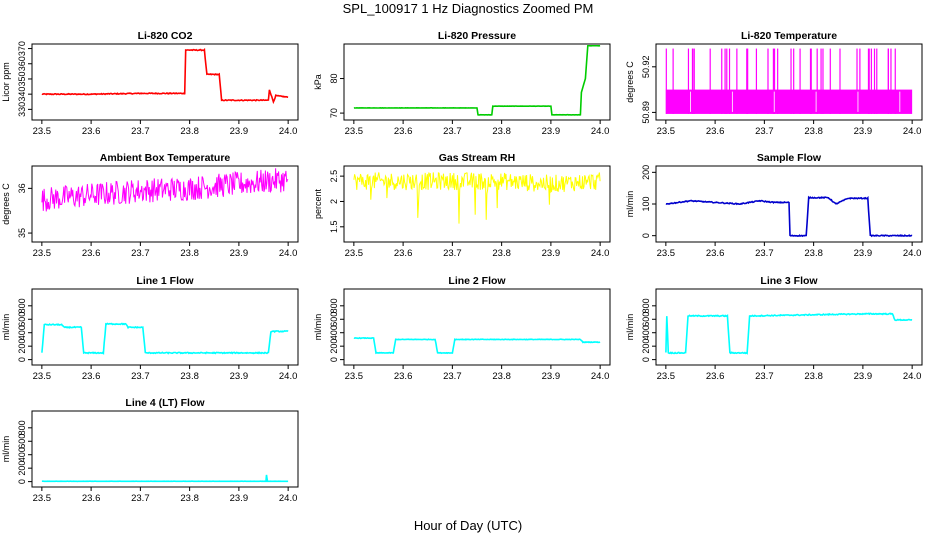 The image size is (936, 540). I want to click on y-tick-label: 350, so click(22, 78).